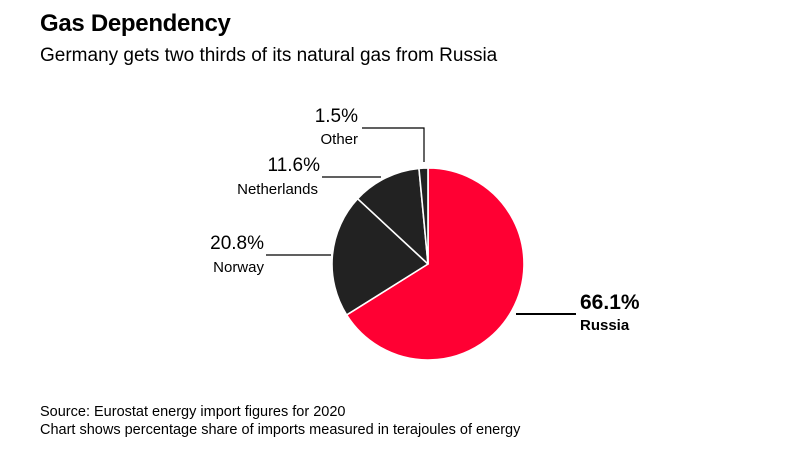 This screenshot has height=468, width=799. Describe the element at coordinates (423, 216) in the screenshot. I see `pie-slice-other` at that location.